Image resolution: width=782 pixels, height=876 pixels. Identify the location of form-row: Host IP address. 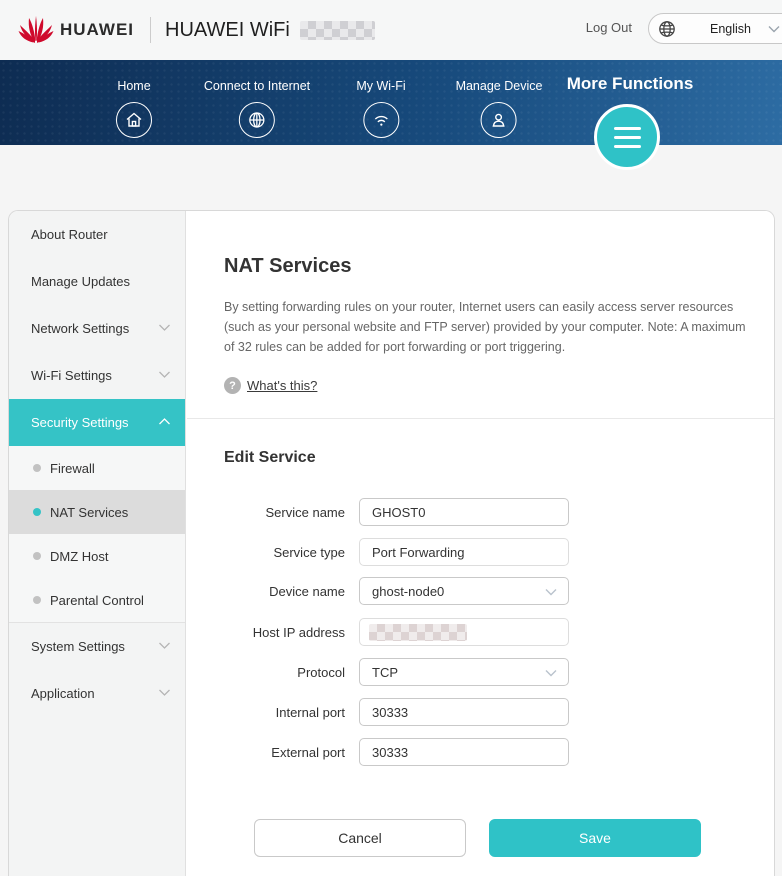
(480, 632).